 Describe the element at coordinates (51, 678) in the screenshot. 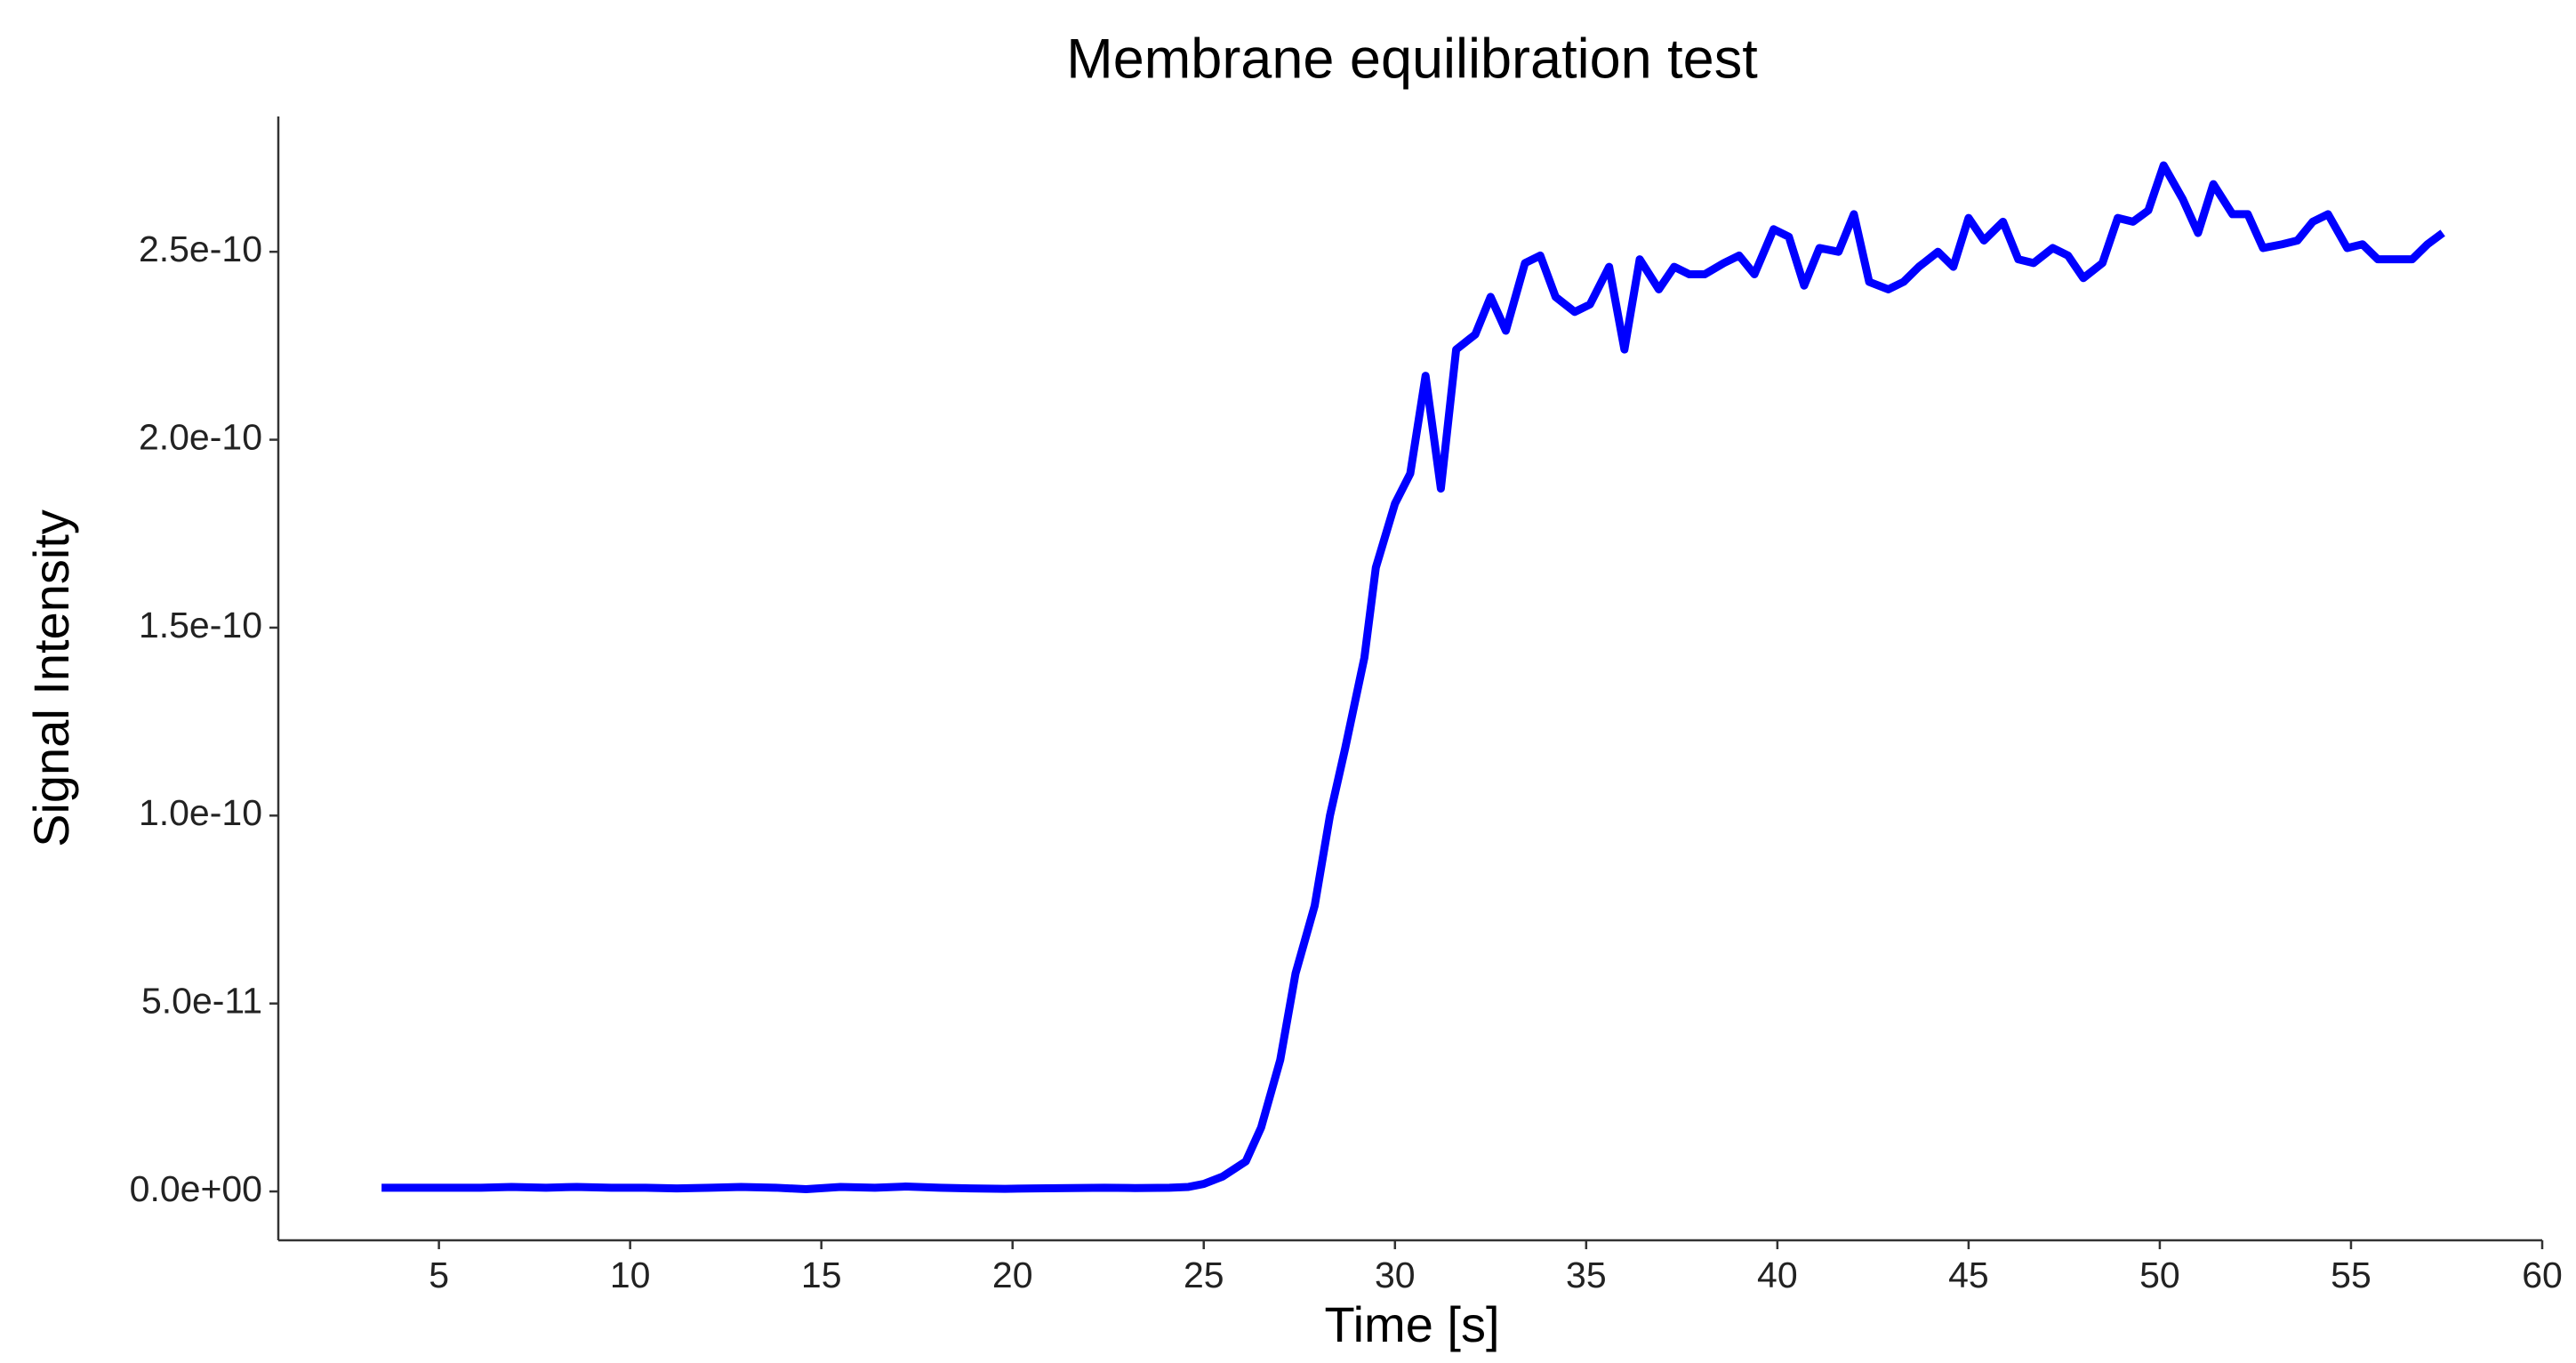

I see `y-axis-label: Signal Intensity` at that location.